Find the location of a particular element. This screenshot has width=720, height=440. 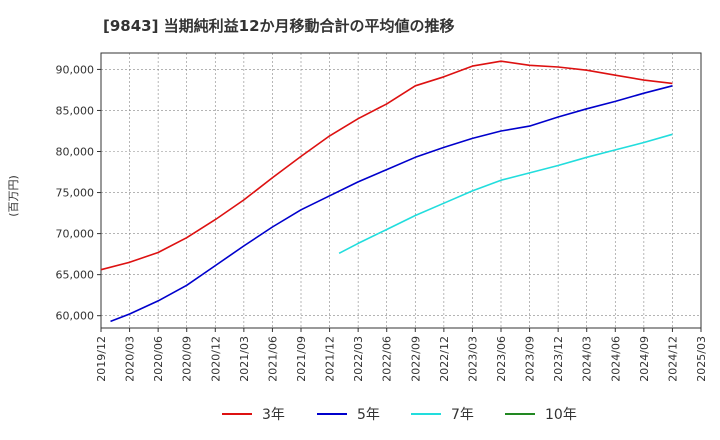

x-tick-label: 2024/03 is located at coordinates (587, 359).